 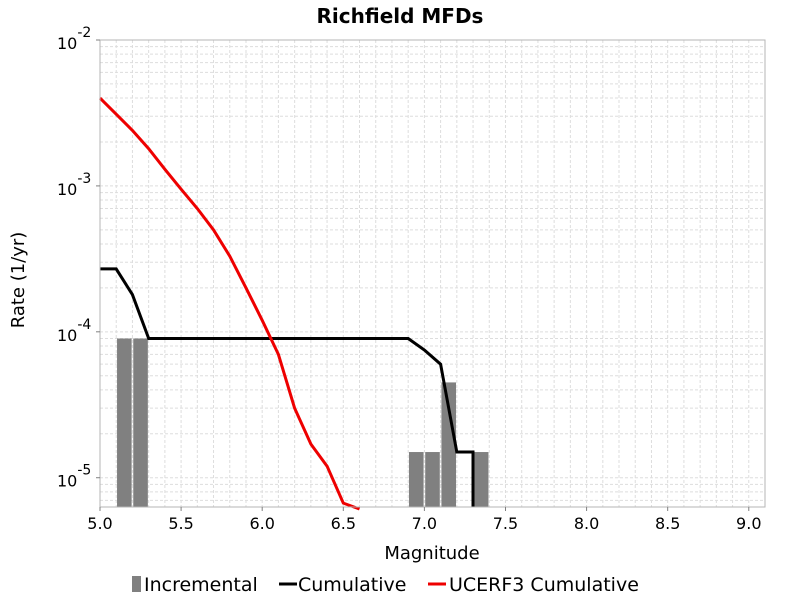 I want to click on x-tick-label: 5.0, so click(x=99, y=523).